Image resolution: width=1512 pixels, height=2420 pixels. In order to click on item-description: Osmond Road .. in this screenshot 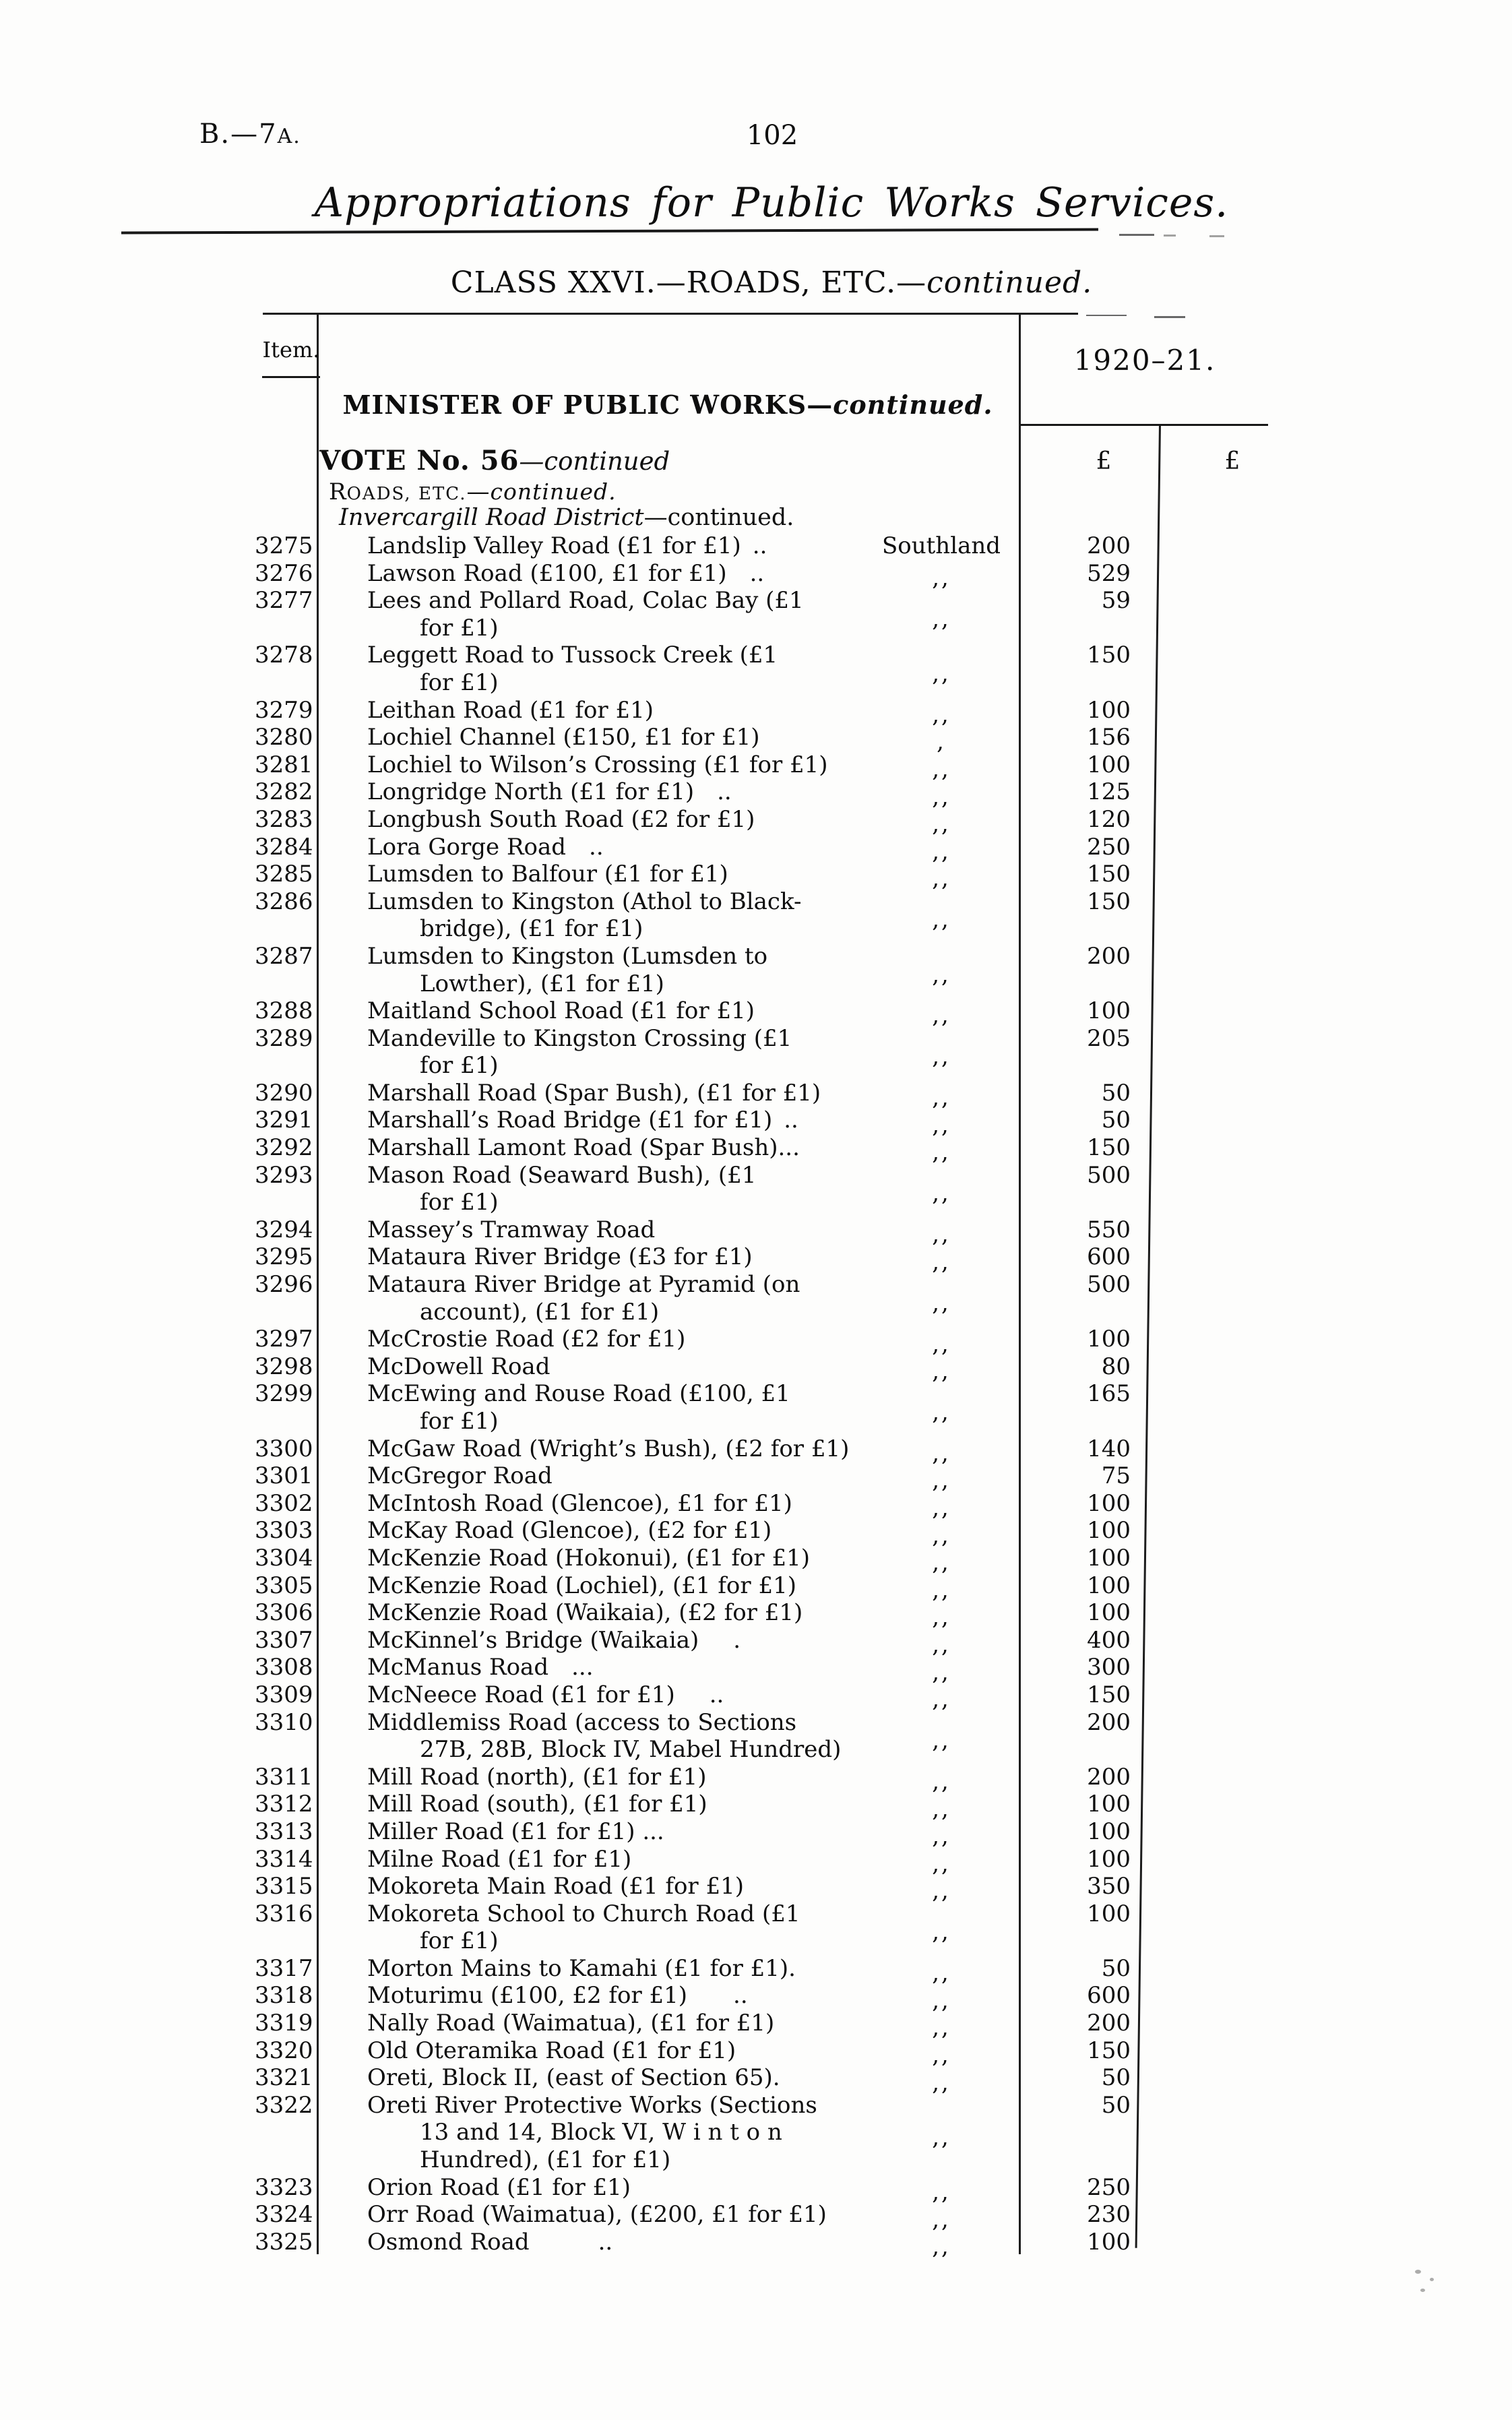, I will do `click(490, 2242)`.